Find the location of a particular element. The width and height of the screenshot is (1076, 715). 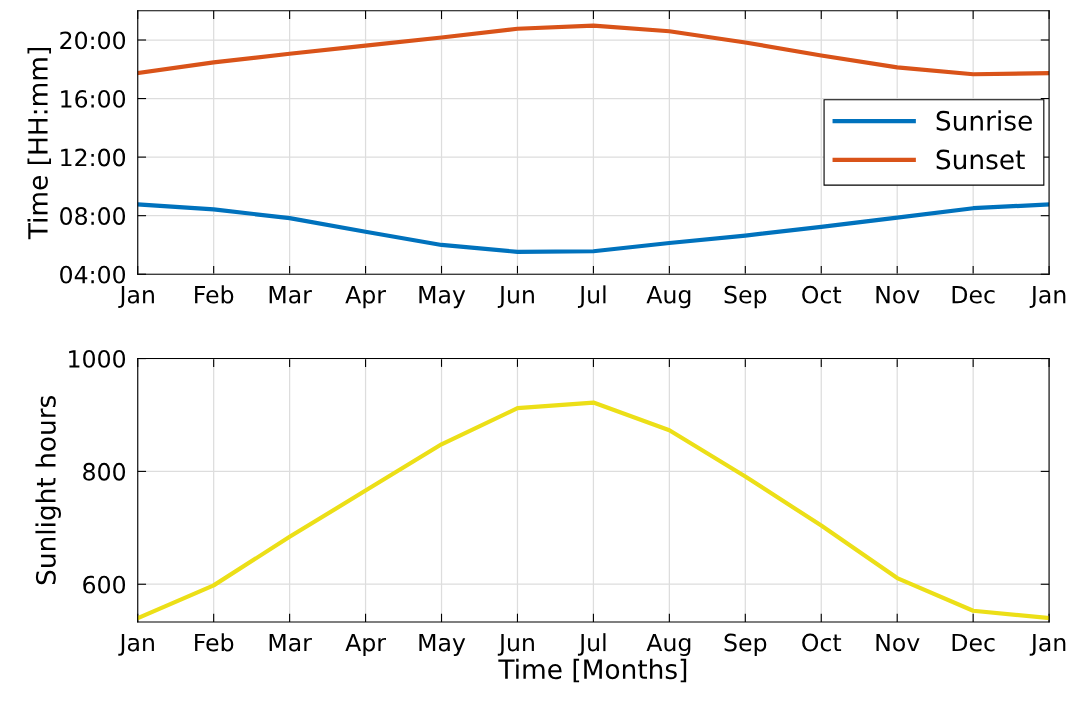

y-tick-label: 800 is located at coordinates (104, 471).